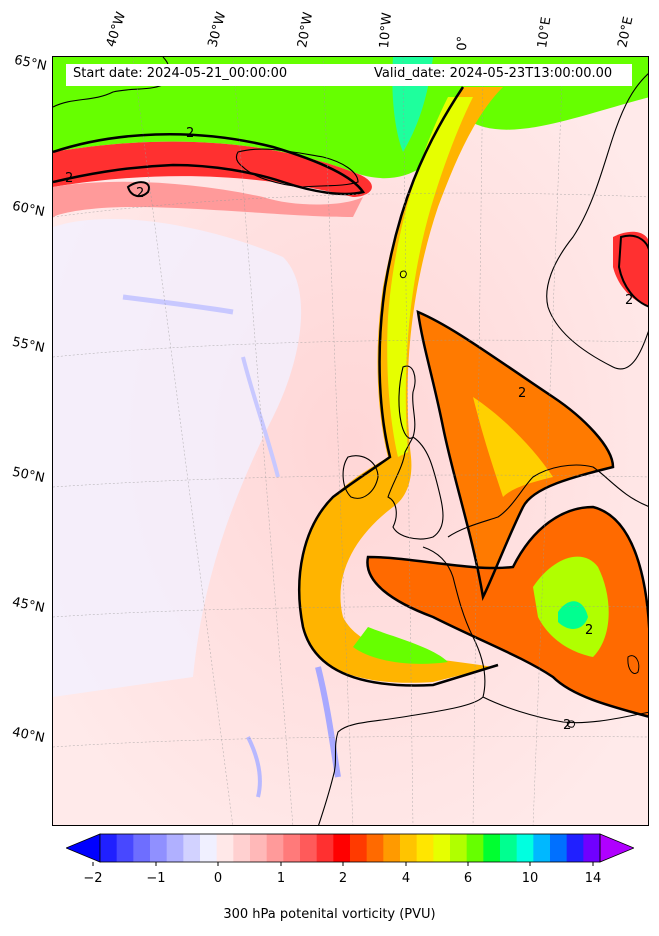  What do you see at coordinates (400, 645) in the screenshot?
I see `pv-streamer-tip` at bounding box center [400, 645].